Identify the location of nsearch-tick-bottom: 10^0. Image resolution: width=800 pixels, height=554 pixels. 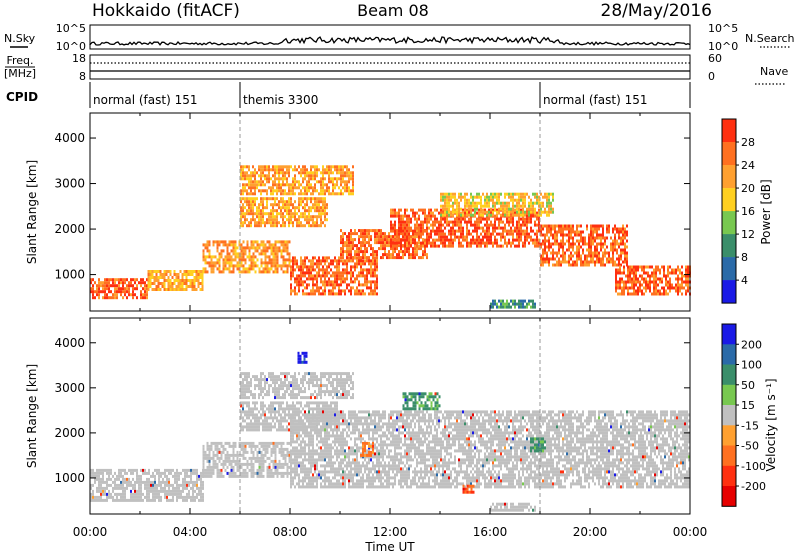
(723, 46).